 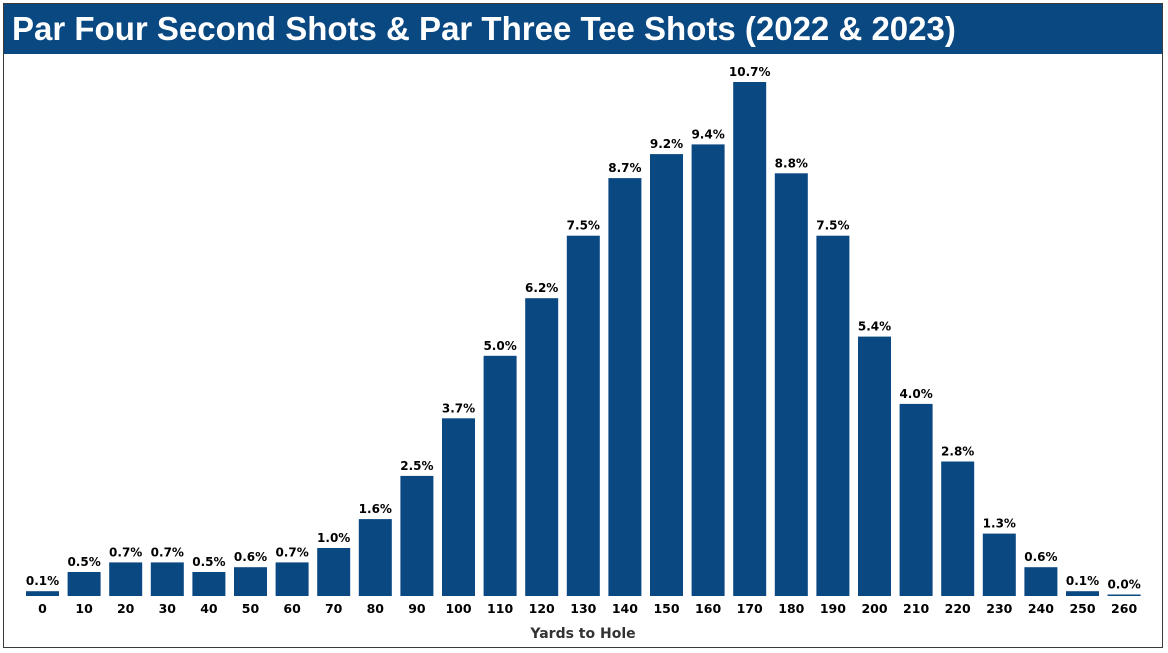 I want to click on x-tick-240: 240, so click(x=1041, y=608).